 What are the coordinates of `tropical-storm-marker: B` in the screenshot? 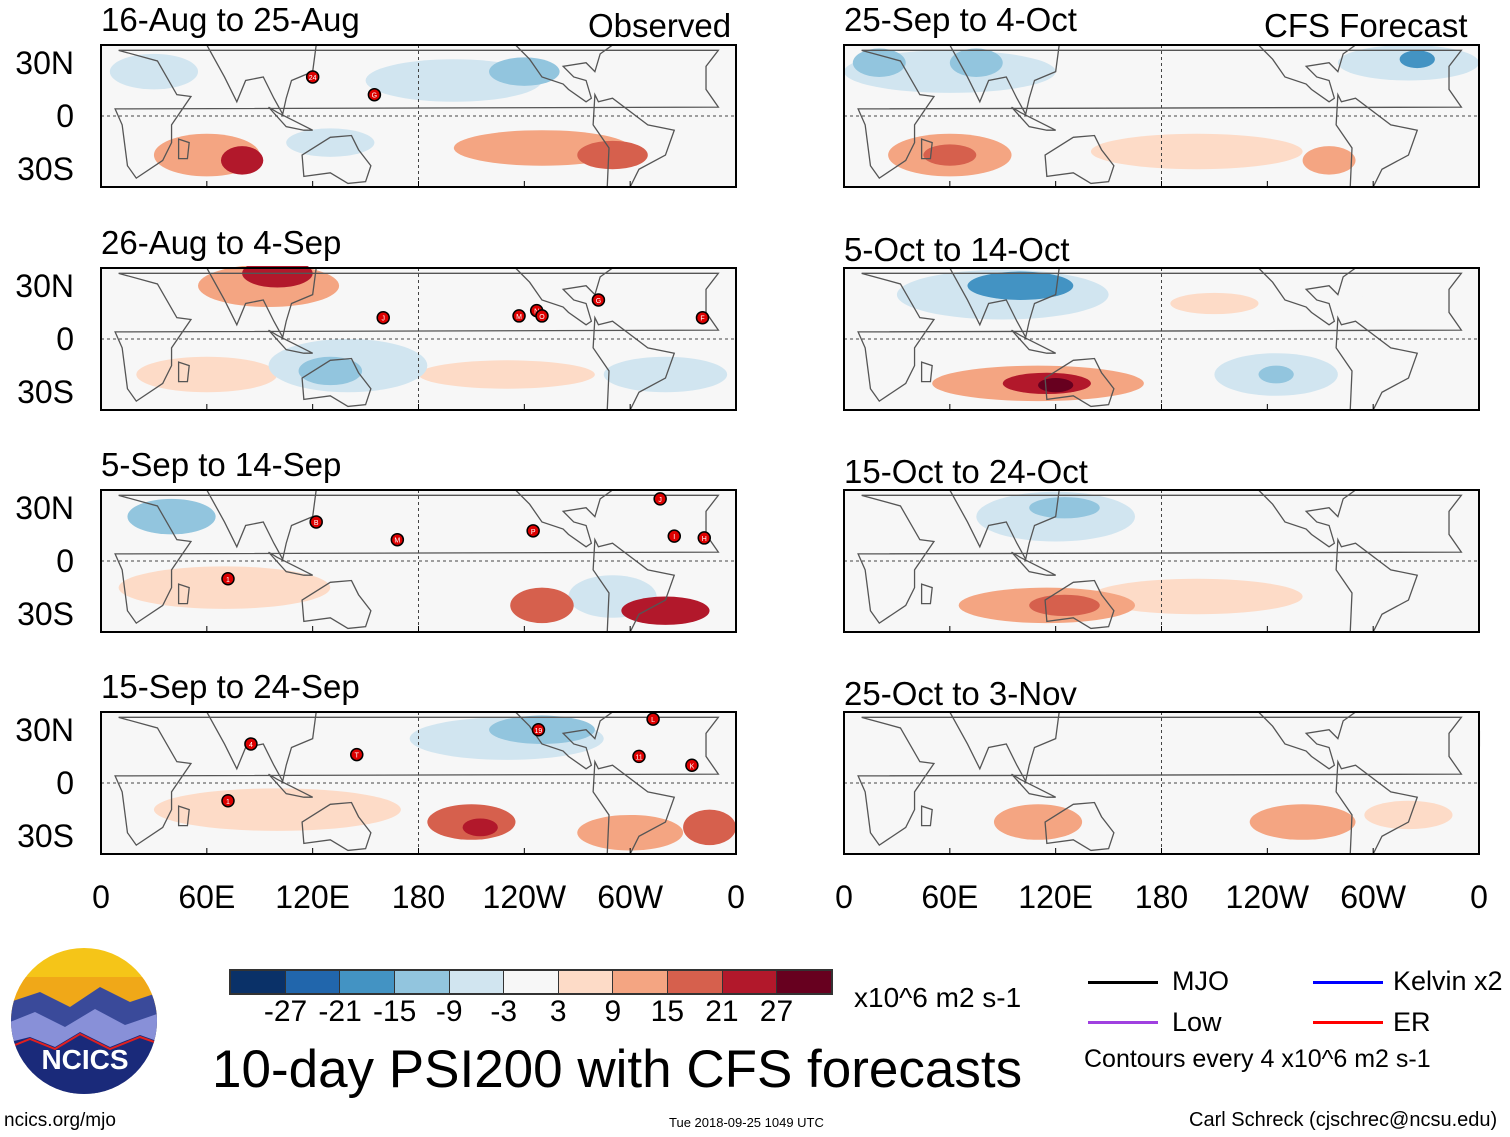 It's located at (316, 522).